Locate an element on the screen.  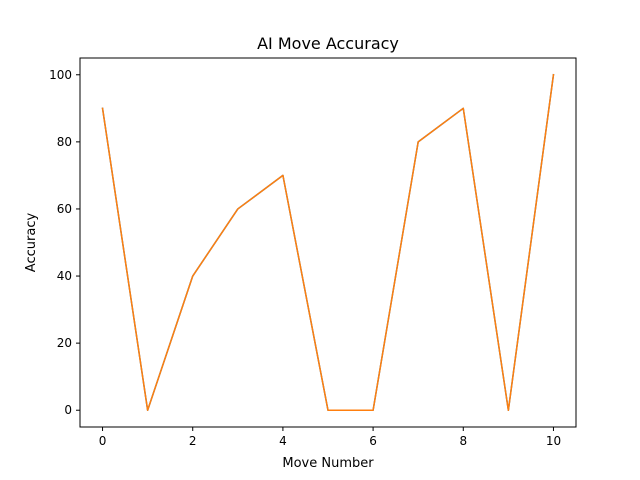
x-tick-label: 4 is located at coordinates (283, 441).